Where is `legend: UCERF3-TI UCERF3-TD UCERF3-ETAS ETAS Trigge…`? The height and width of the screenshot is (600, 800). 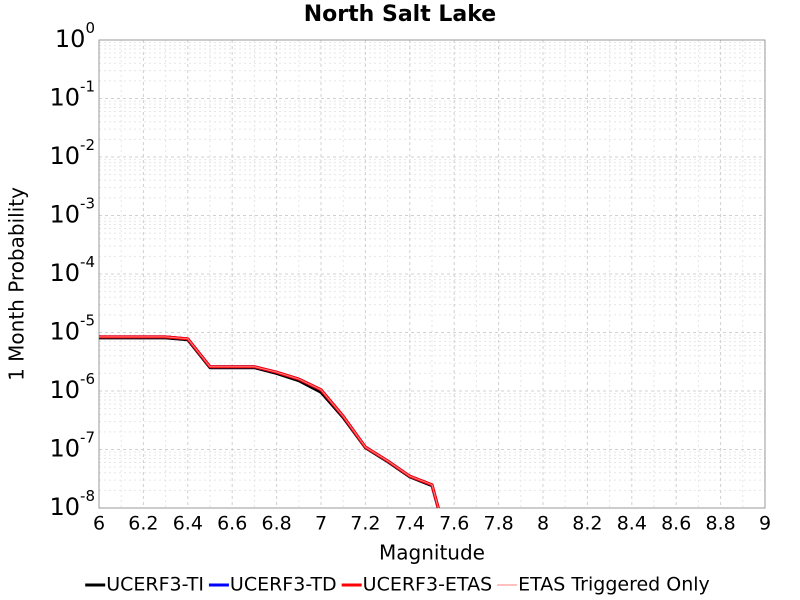
legend: UCERF3-TI UCERF3-TD UCERF3-ETAS ETAS Trigge… is located at coordinates (397, 585).